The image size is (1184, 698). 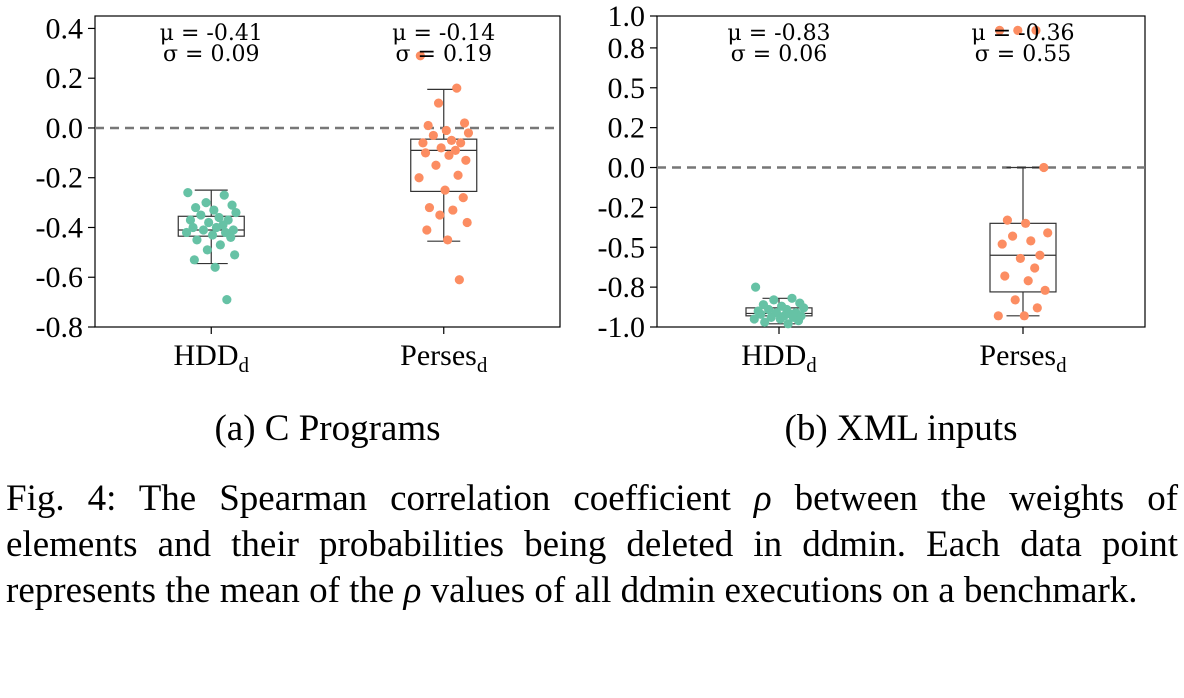 What do you see at coordinates (211, 33) in the screenshot?
I see `stat-mean-label: μ = -0.41` at bounding box center [211, 33].